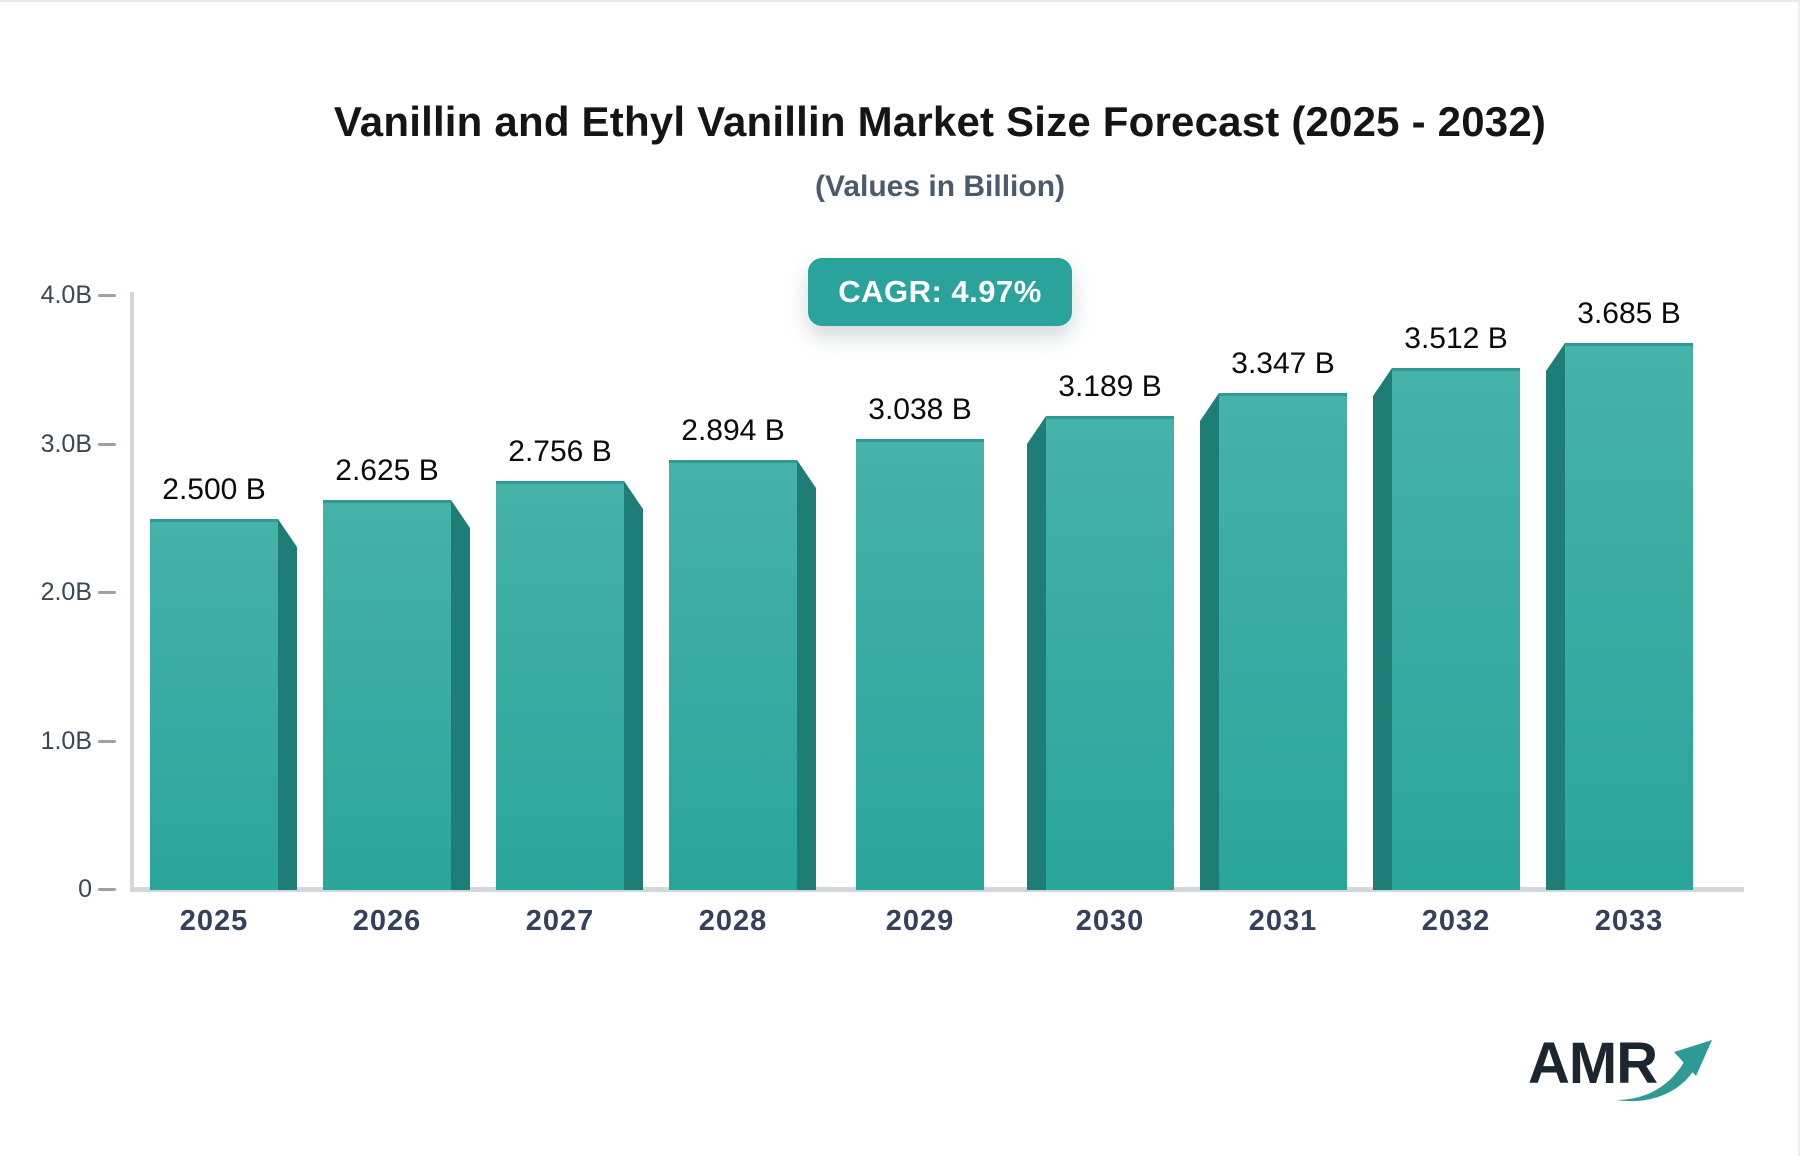  What do you see at coordinates (1629, 313) in the screenshot?
I see `bar-value-label: 3.685 B` at bounding box center [1629, 313].